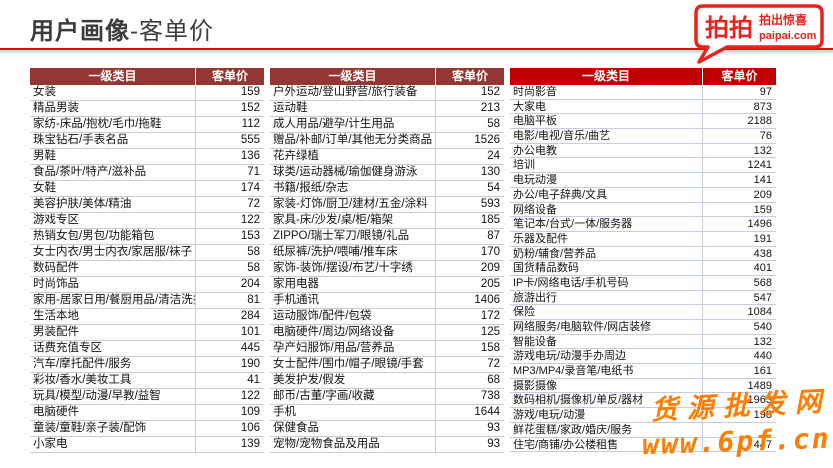 The height and width of the screenshot is (468, 833). Describe the element at coordinates (353, 204) in the screenshot. I see `category-cell: 家装-灯饰/厨卫/建材/五金/涂料` at that location.